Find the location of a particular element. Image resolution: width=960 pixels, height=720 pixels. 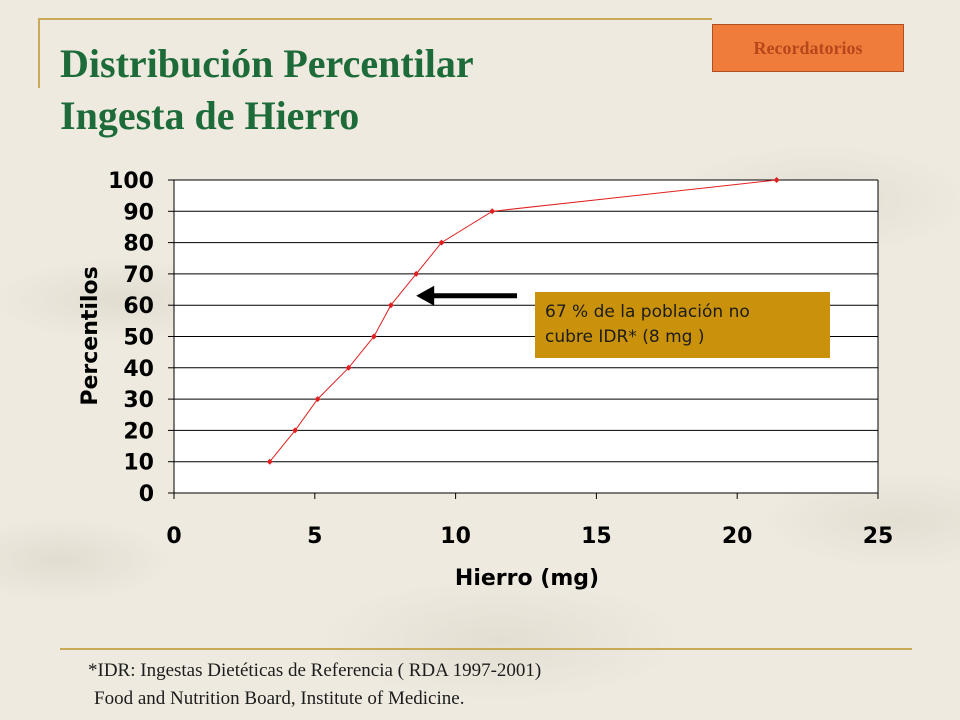

top-rule is located at coordinates (375, 19).